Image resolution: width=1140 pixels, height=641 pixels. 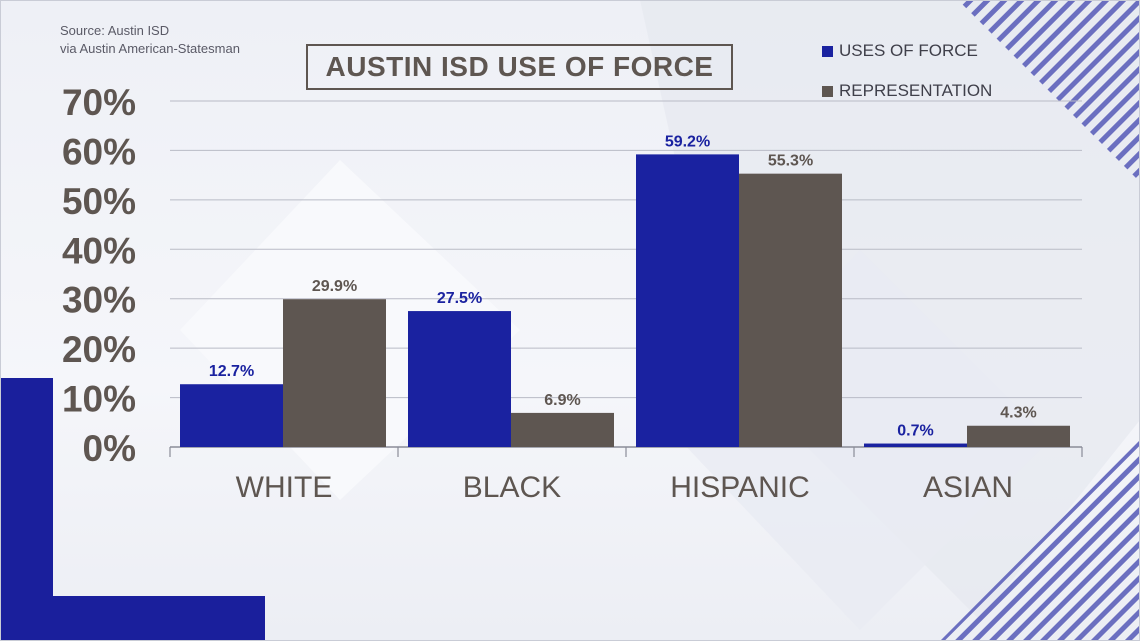 What do you see at coordinates (739, 487) in the screenshot?
I see `category-label: HISPANIC` at bounding box center [739, 487].